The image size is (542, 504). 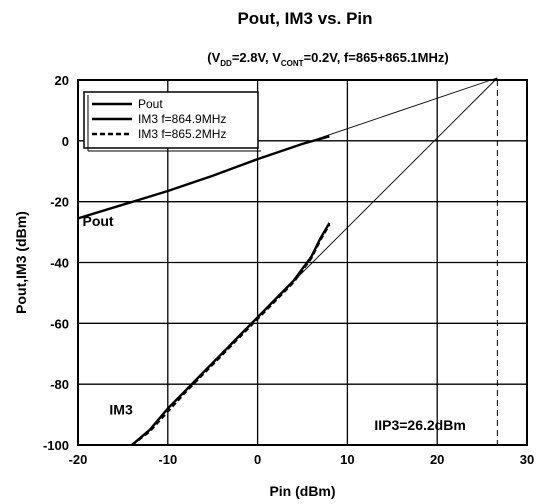 What do you see at coordinates (97, 221) in the screenshot?
I see `annotation-pout: Pout` at bounding box center [97, 221].